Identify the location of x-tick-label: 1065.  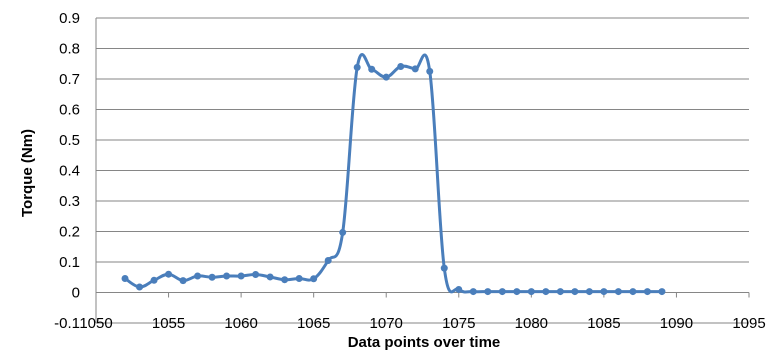
(313, 323).